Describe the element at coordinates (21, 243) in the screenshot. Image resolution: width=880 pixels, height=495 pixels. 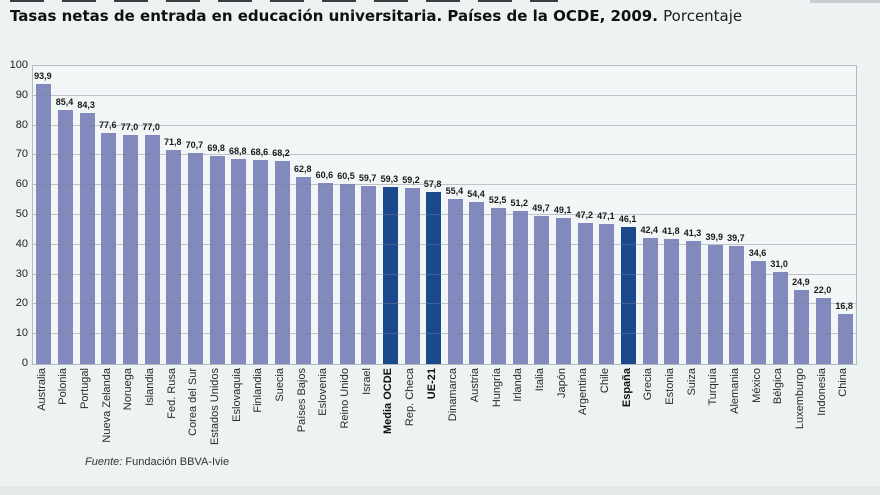
I see `y-axis-tick-label: 40` at that location.